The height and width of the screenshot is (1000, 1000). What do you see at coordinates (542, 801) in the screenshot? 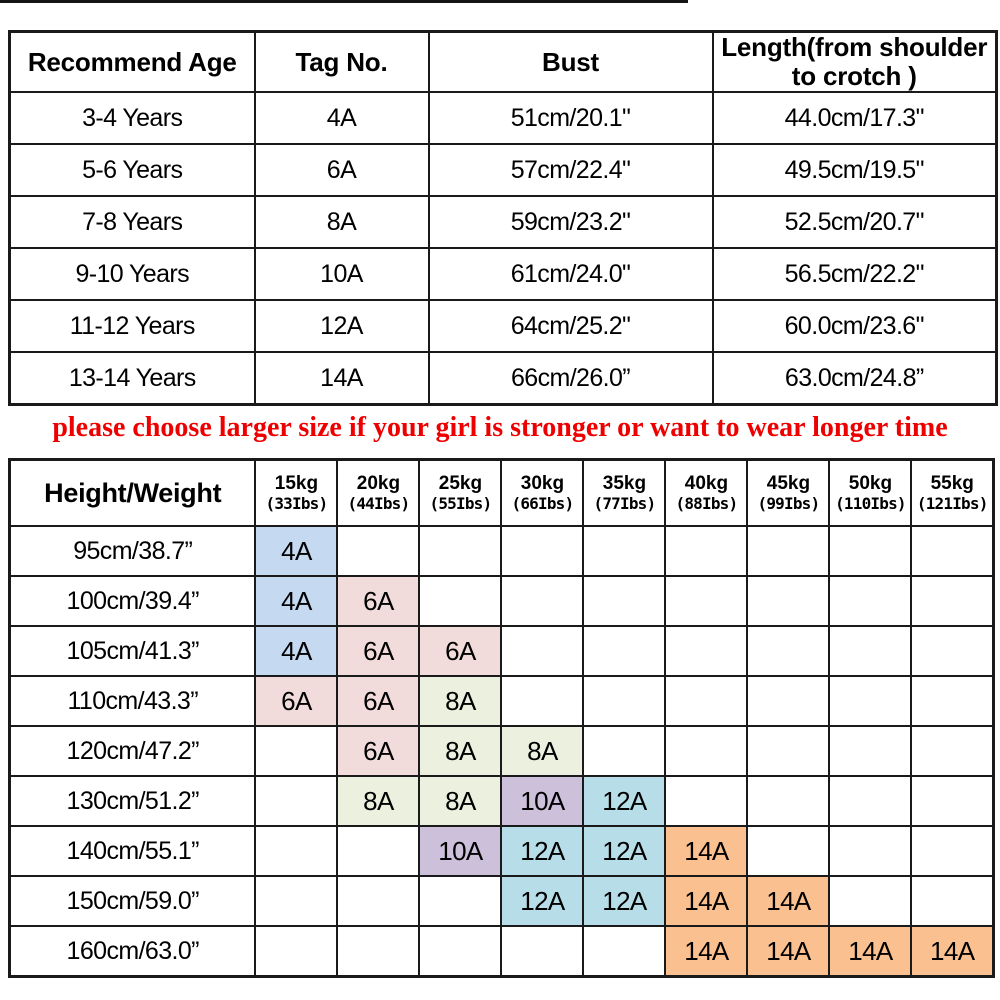
I see `tag-size-cell: 10A` at bounding box center [542, 801].